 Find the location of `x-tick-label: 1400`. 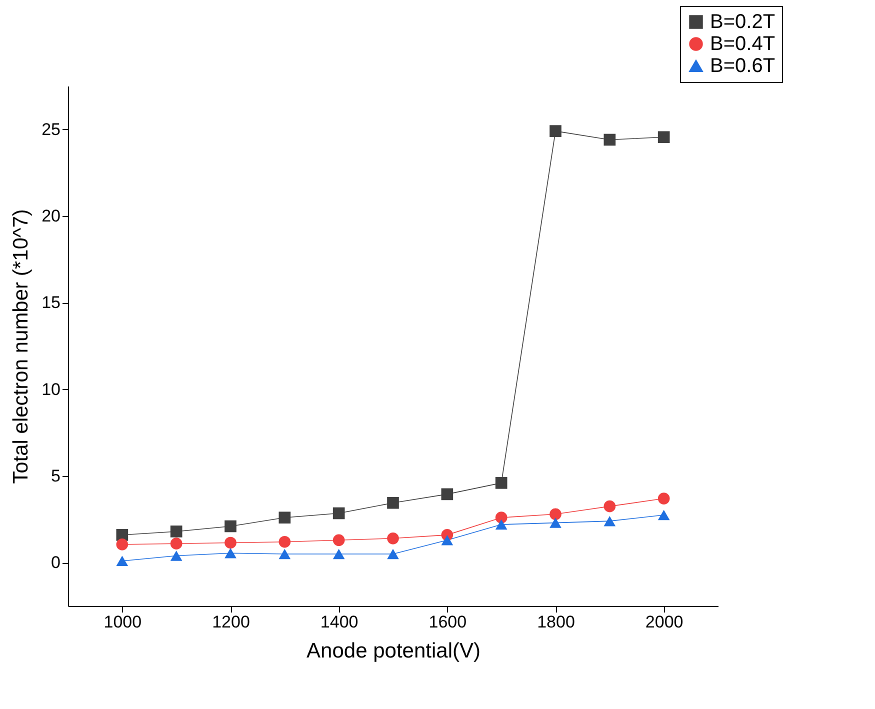

x-tick-label: 1400 is located at coordinates (339, 622).